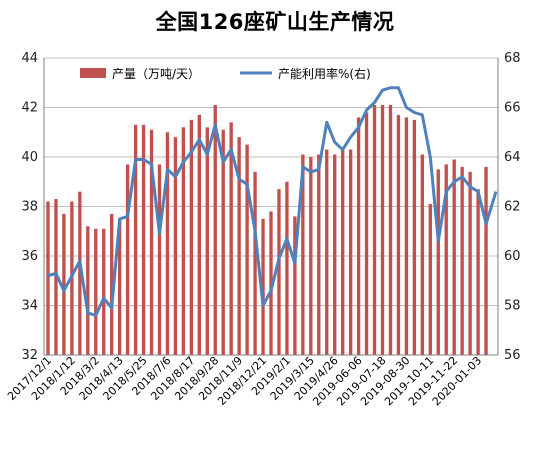  Describe the element at coordinates (93, 73) in the screenshot. I see `legend-swatch-bar` at that location.